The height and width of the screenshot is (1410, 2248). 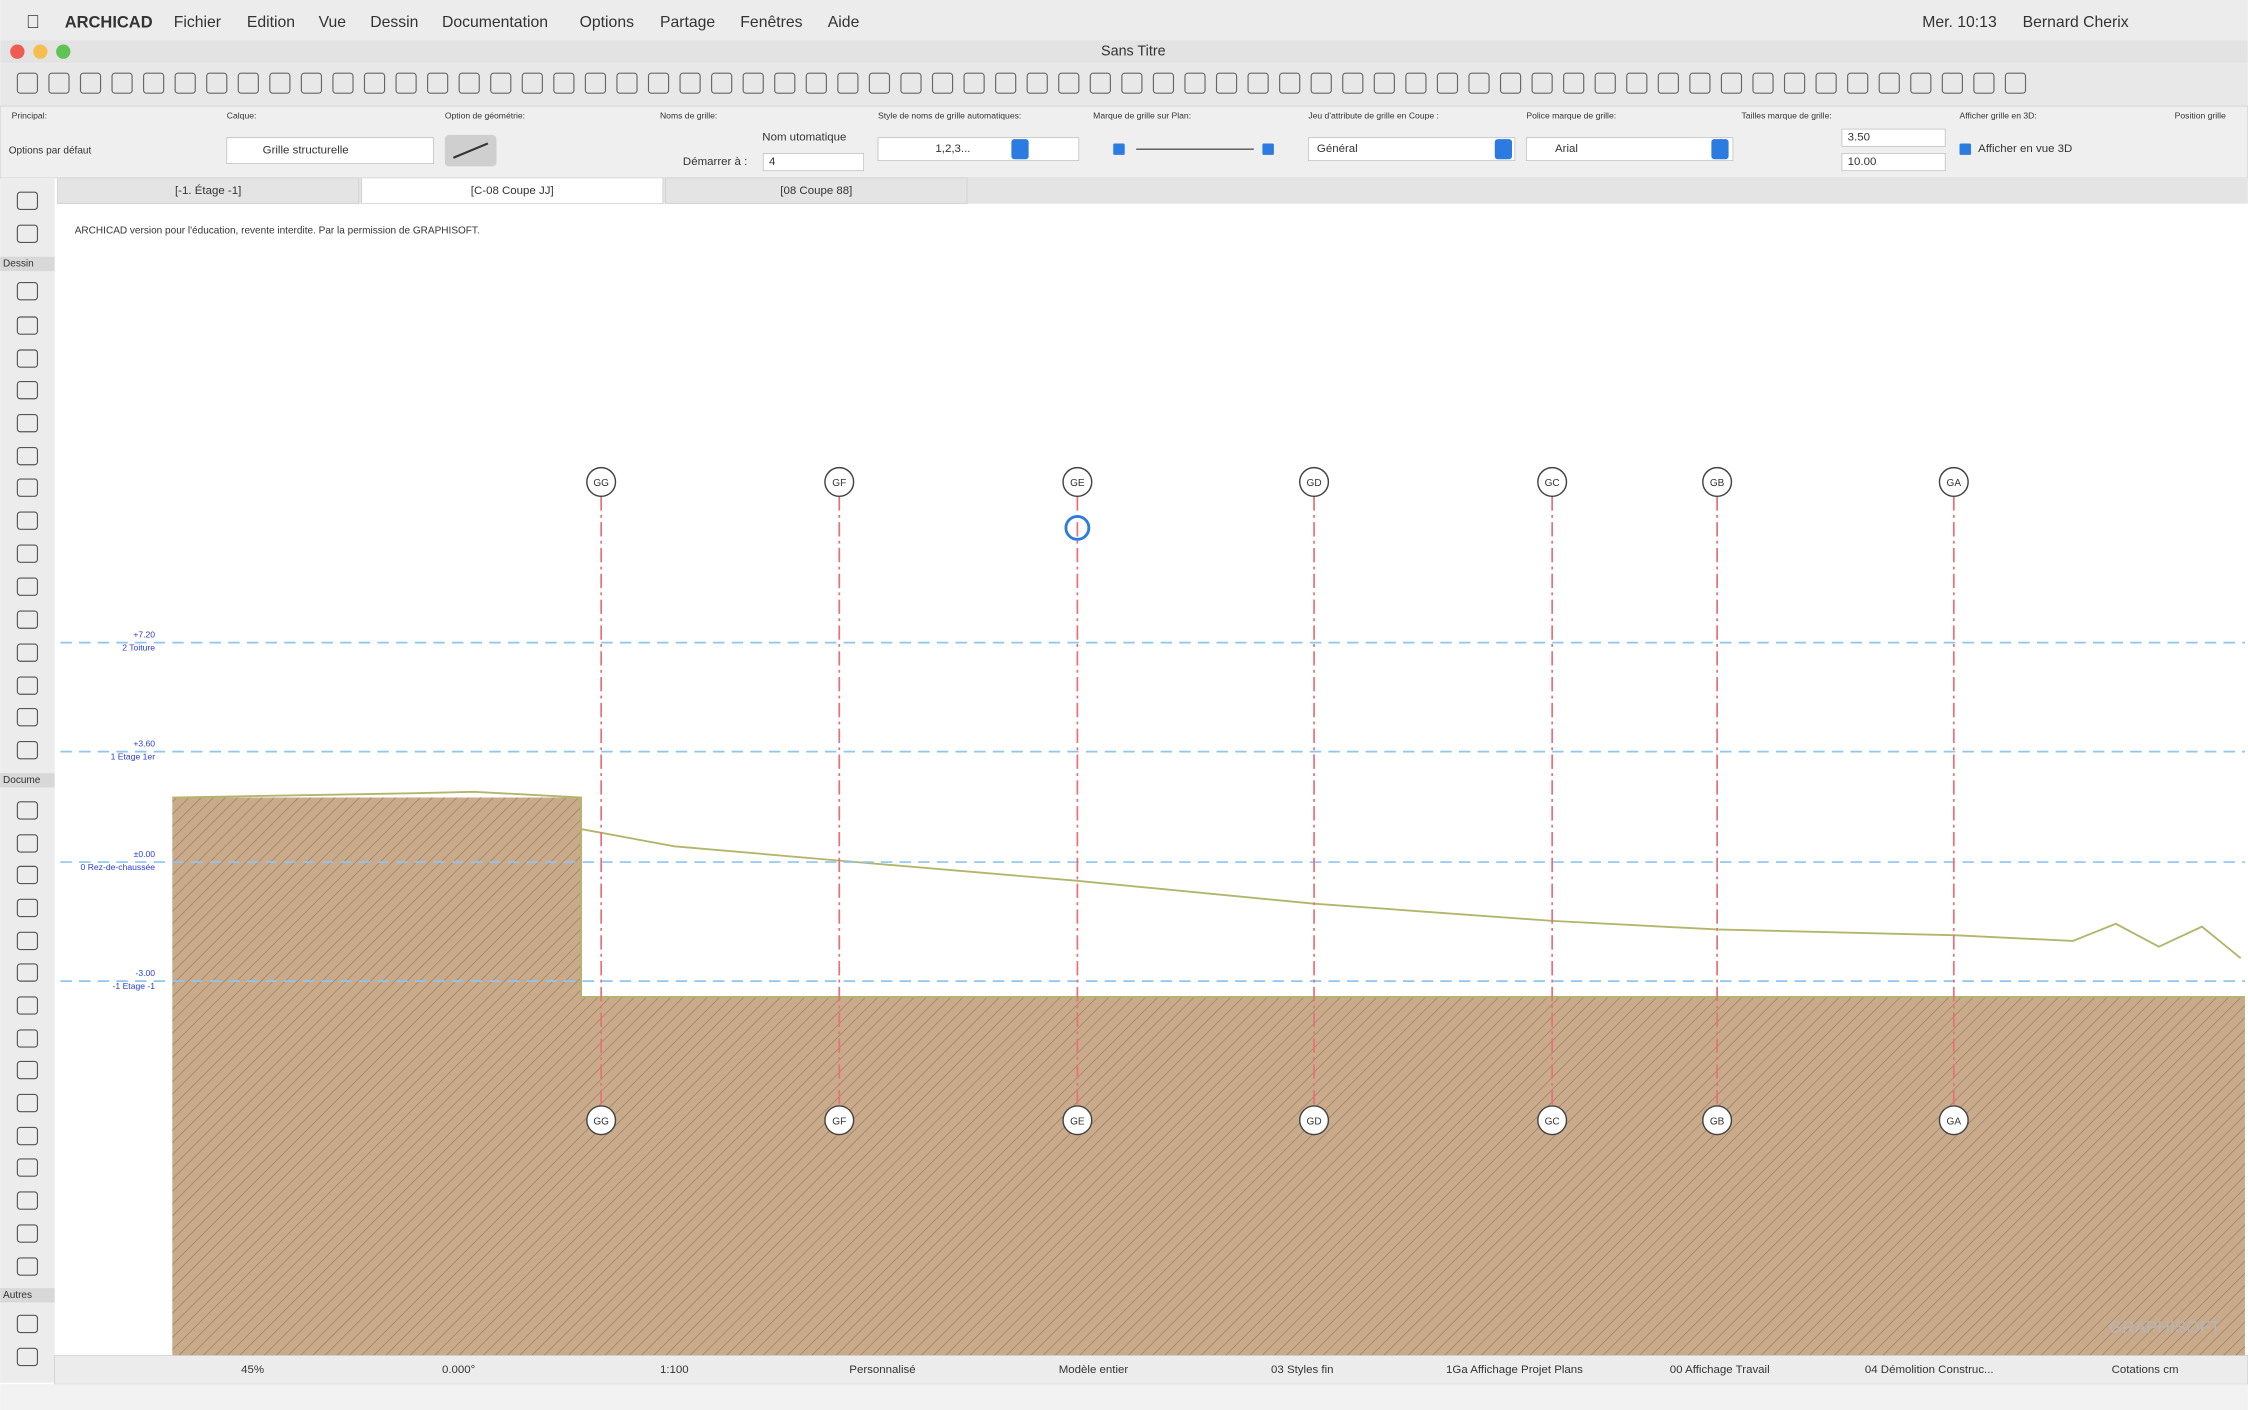 I want to click on clock: Mer. 10:13, so click(x=1959, y=22).